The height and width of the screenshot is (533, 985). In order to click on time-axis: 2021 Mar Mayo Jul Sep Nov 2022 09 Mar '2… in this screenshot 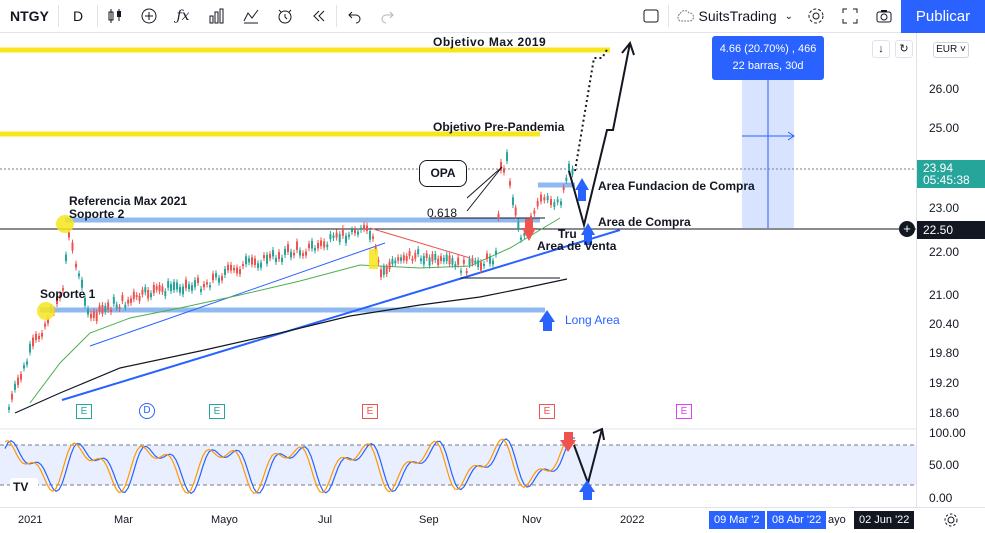, I will do `click(492, 520)`.